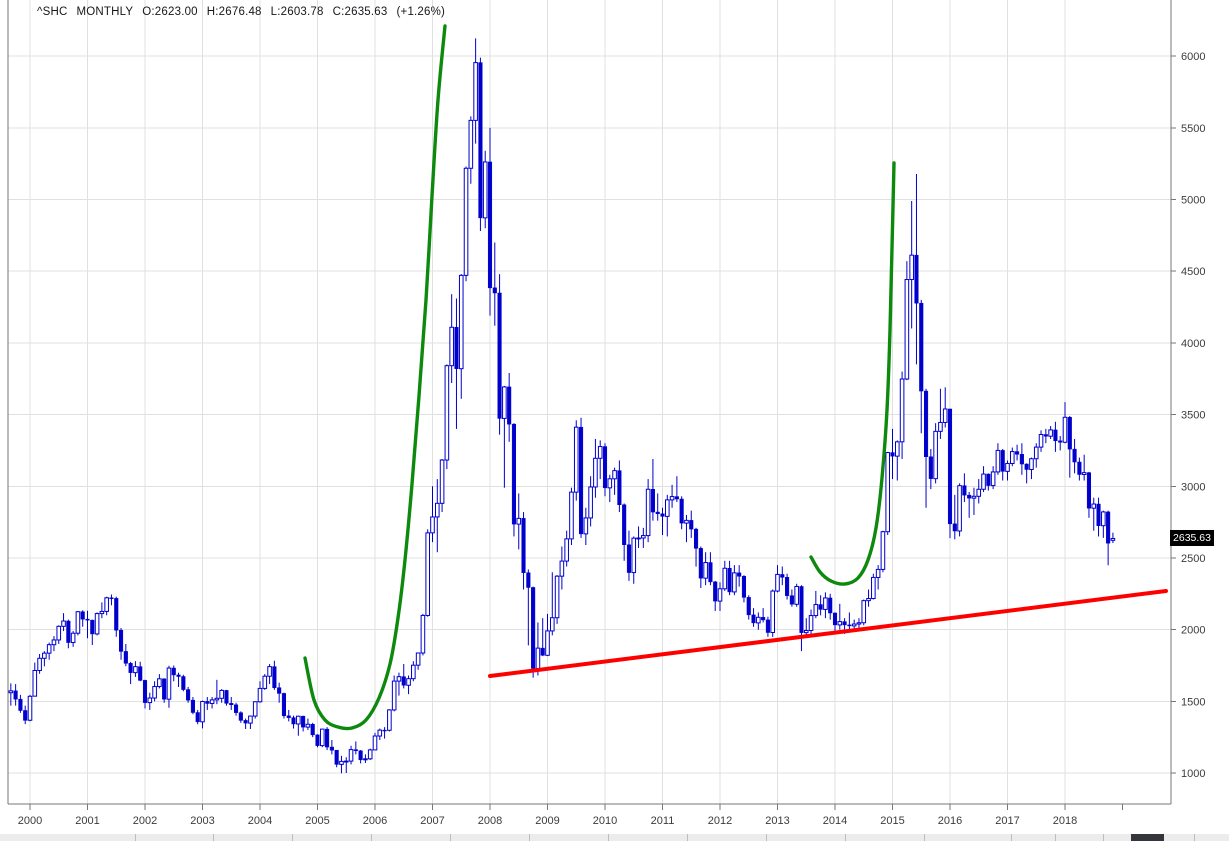 The height and width of the screenshot is (841, 1229). Describe the element at coordinates (1193, 487) in the screenshot. I see `y-tick-label: 3000` at that location.